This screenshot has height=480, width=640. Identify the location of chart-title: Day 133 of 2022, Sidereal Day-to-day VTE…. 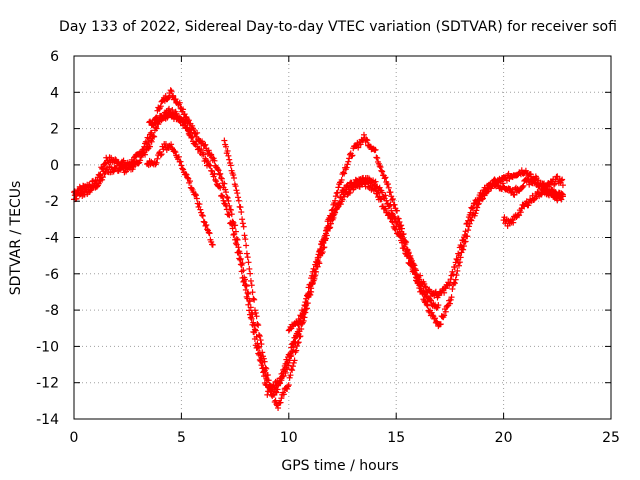
(338, 27).